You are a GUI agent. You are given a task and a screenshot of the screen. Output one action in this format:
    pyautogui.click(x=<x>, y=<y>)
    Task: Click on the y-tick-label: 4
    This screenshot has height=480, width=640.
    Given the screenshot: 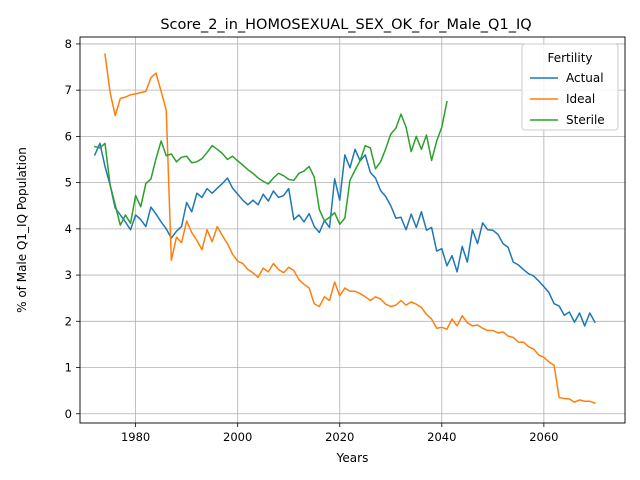 What is the action you would take?
    pyautogui.click(x=68, y=229)
    